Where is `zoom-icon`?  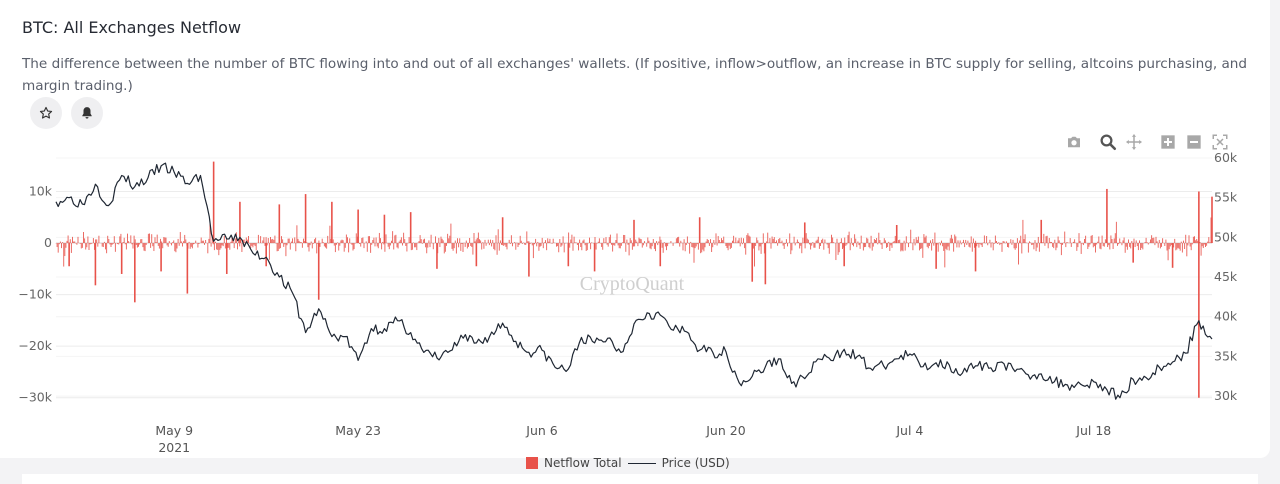
zoom-icon is located at coordinates (1108, 142).